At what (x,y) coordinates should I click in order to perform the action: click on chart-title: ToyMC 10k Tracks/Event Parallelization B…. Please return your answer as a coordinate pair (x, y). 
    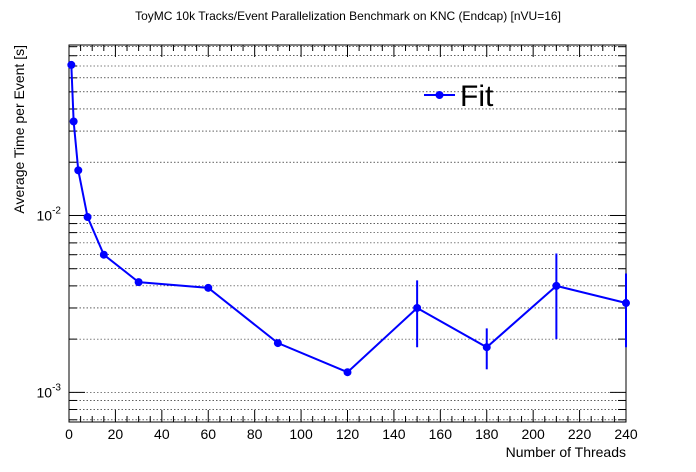
    Looking at the image, I should click on (348, 16).